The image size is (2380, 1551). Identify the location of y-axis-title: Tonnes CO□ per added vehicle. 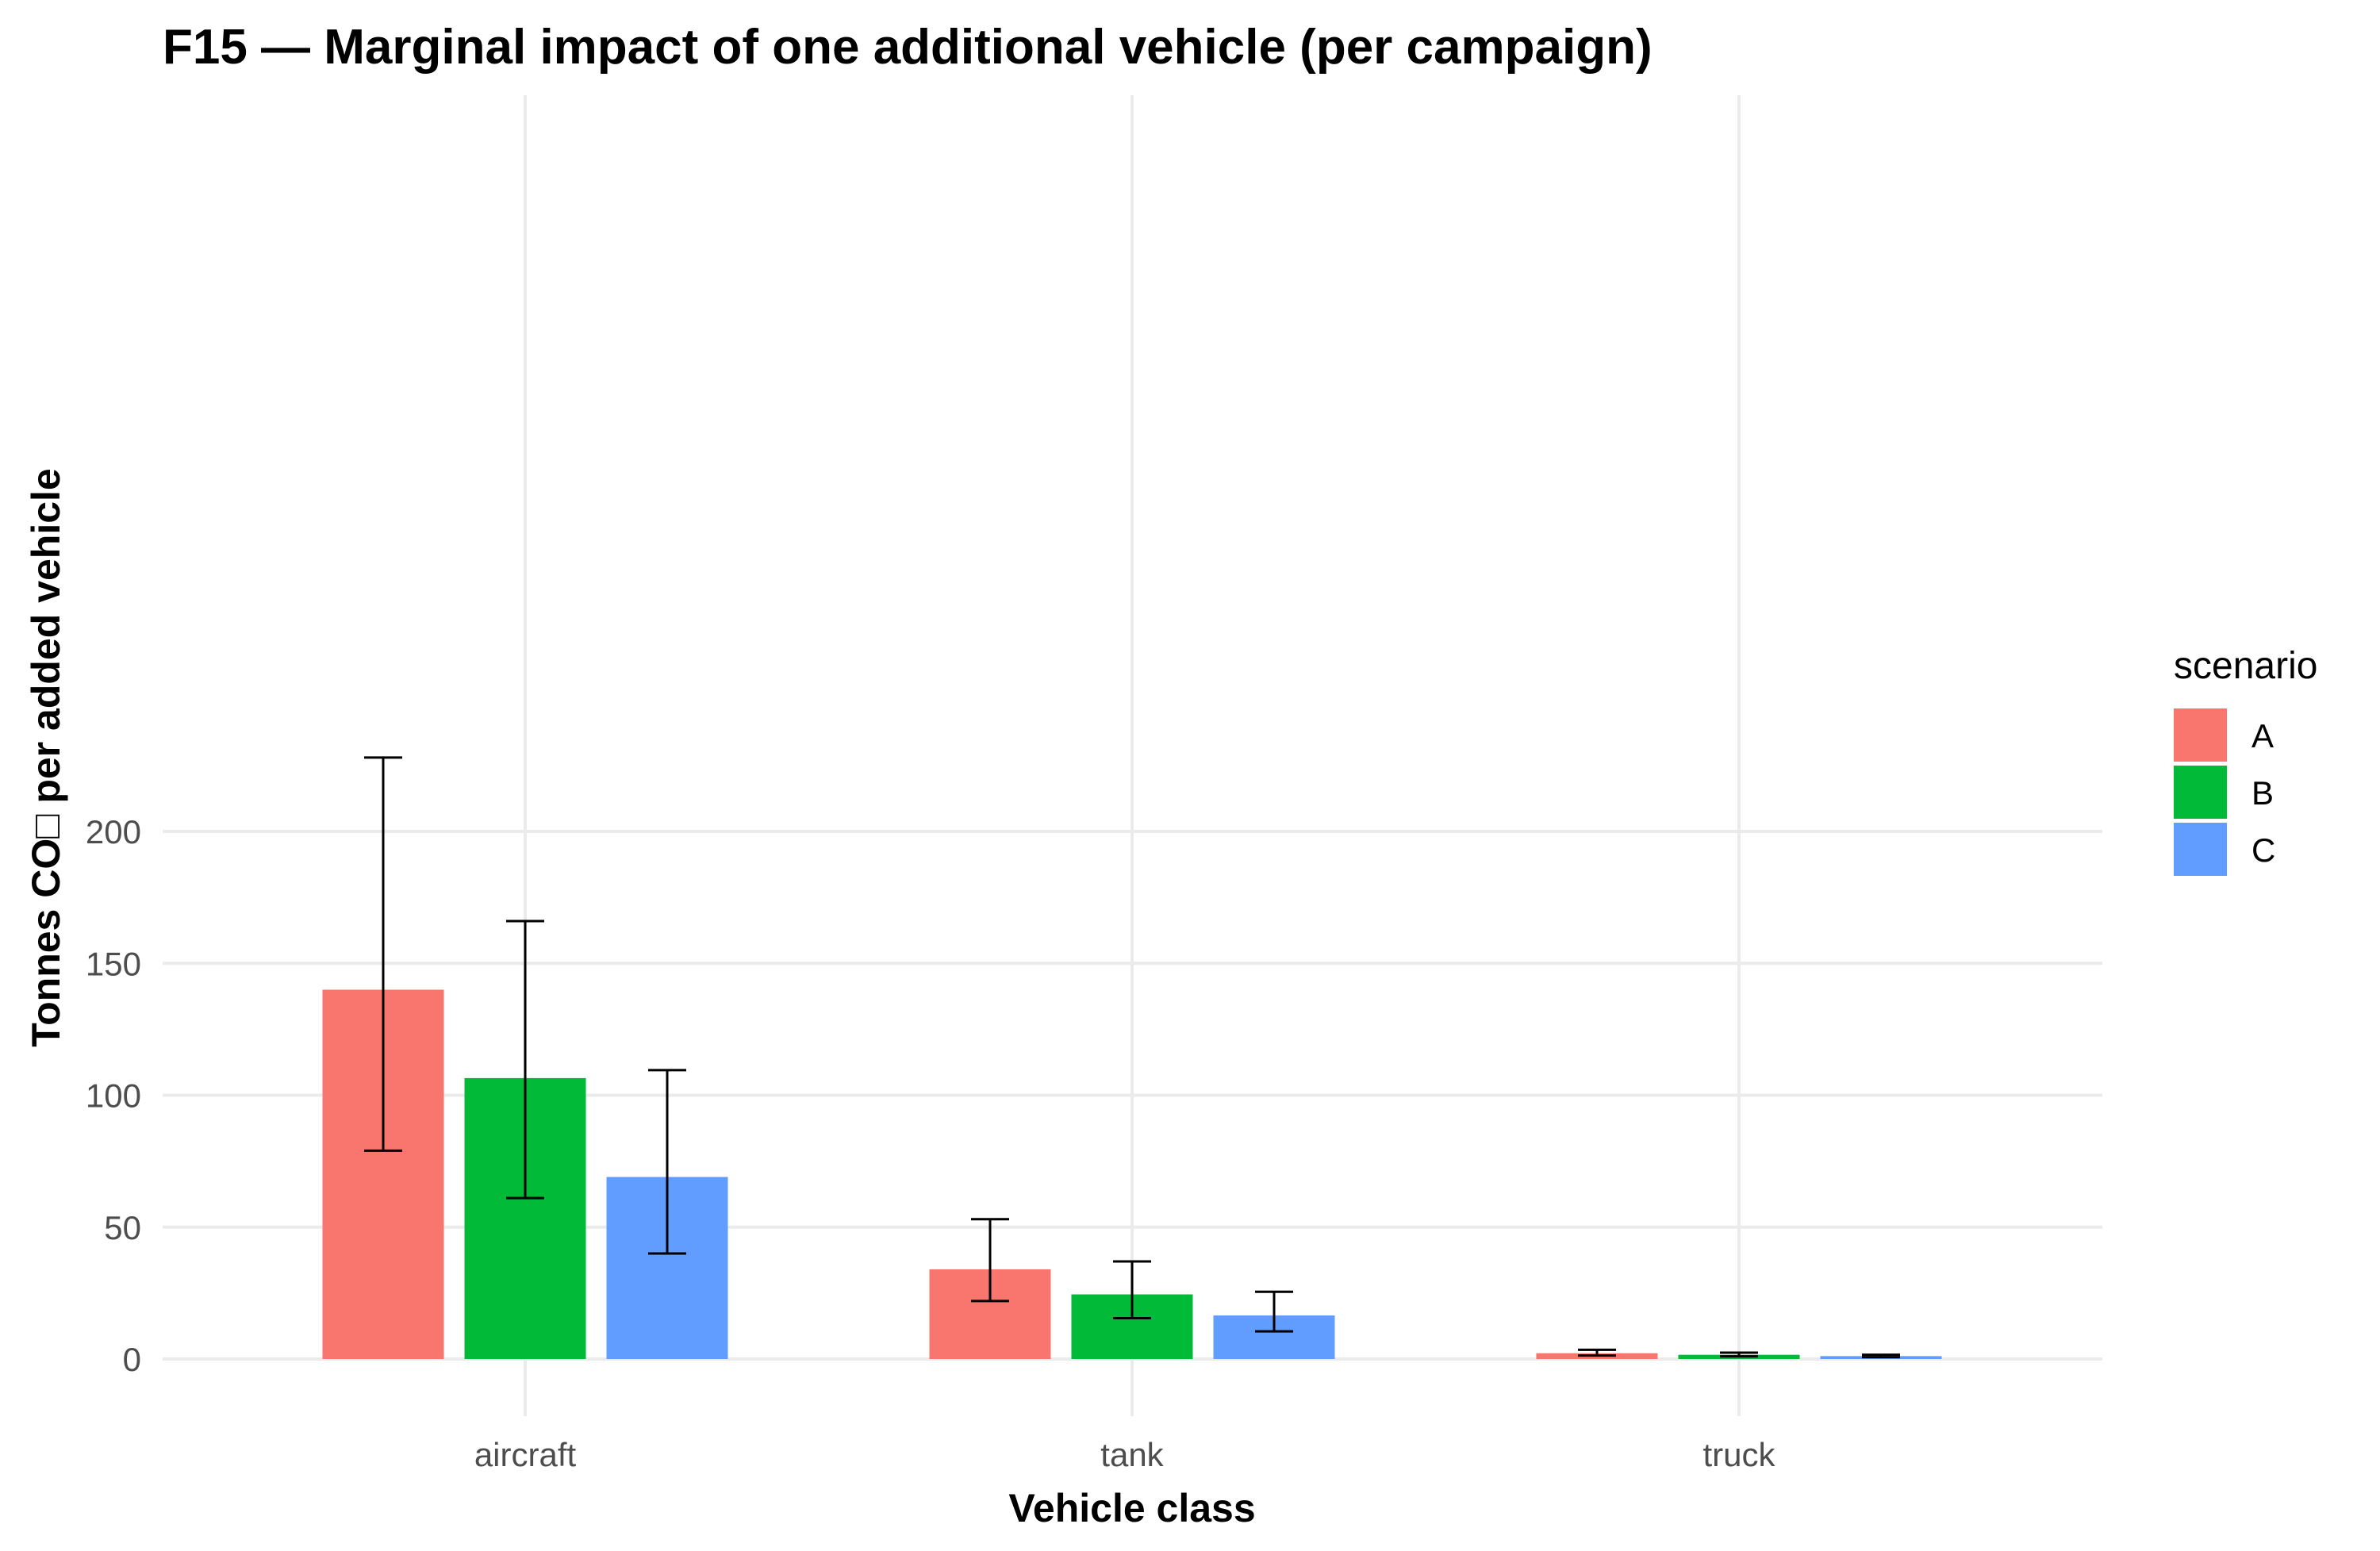
(46, 757).